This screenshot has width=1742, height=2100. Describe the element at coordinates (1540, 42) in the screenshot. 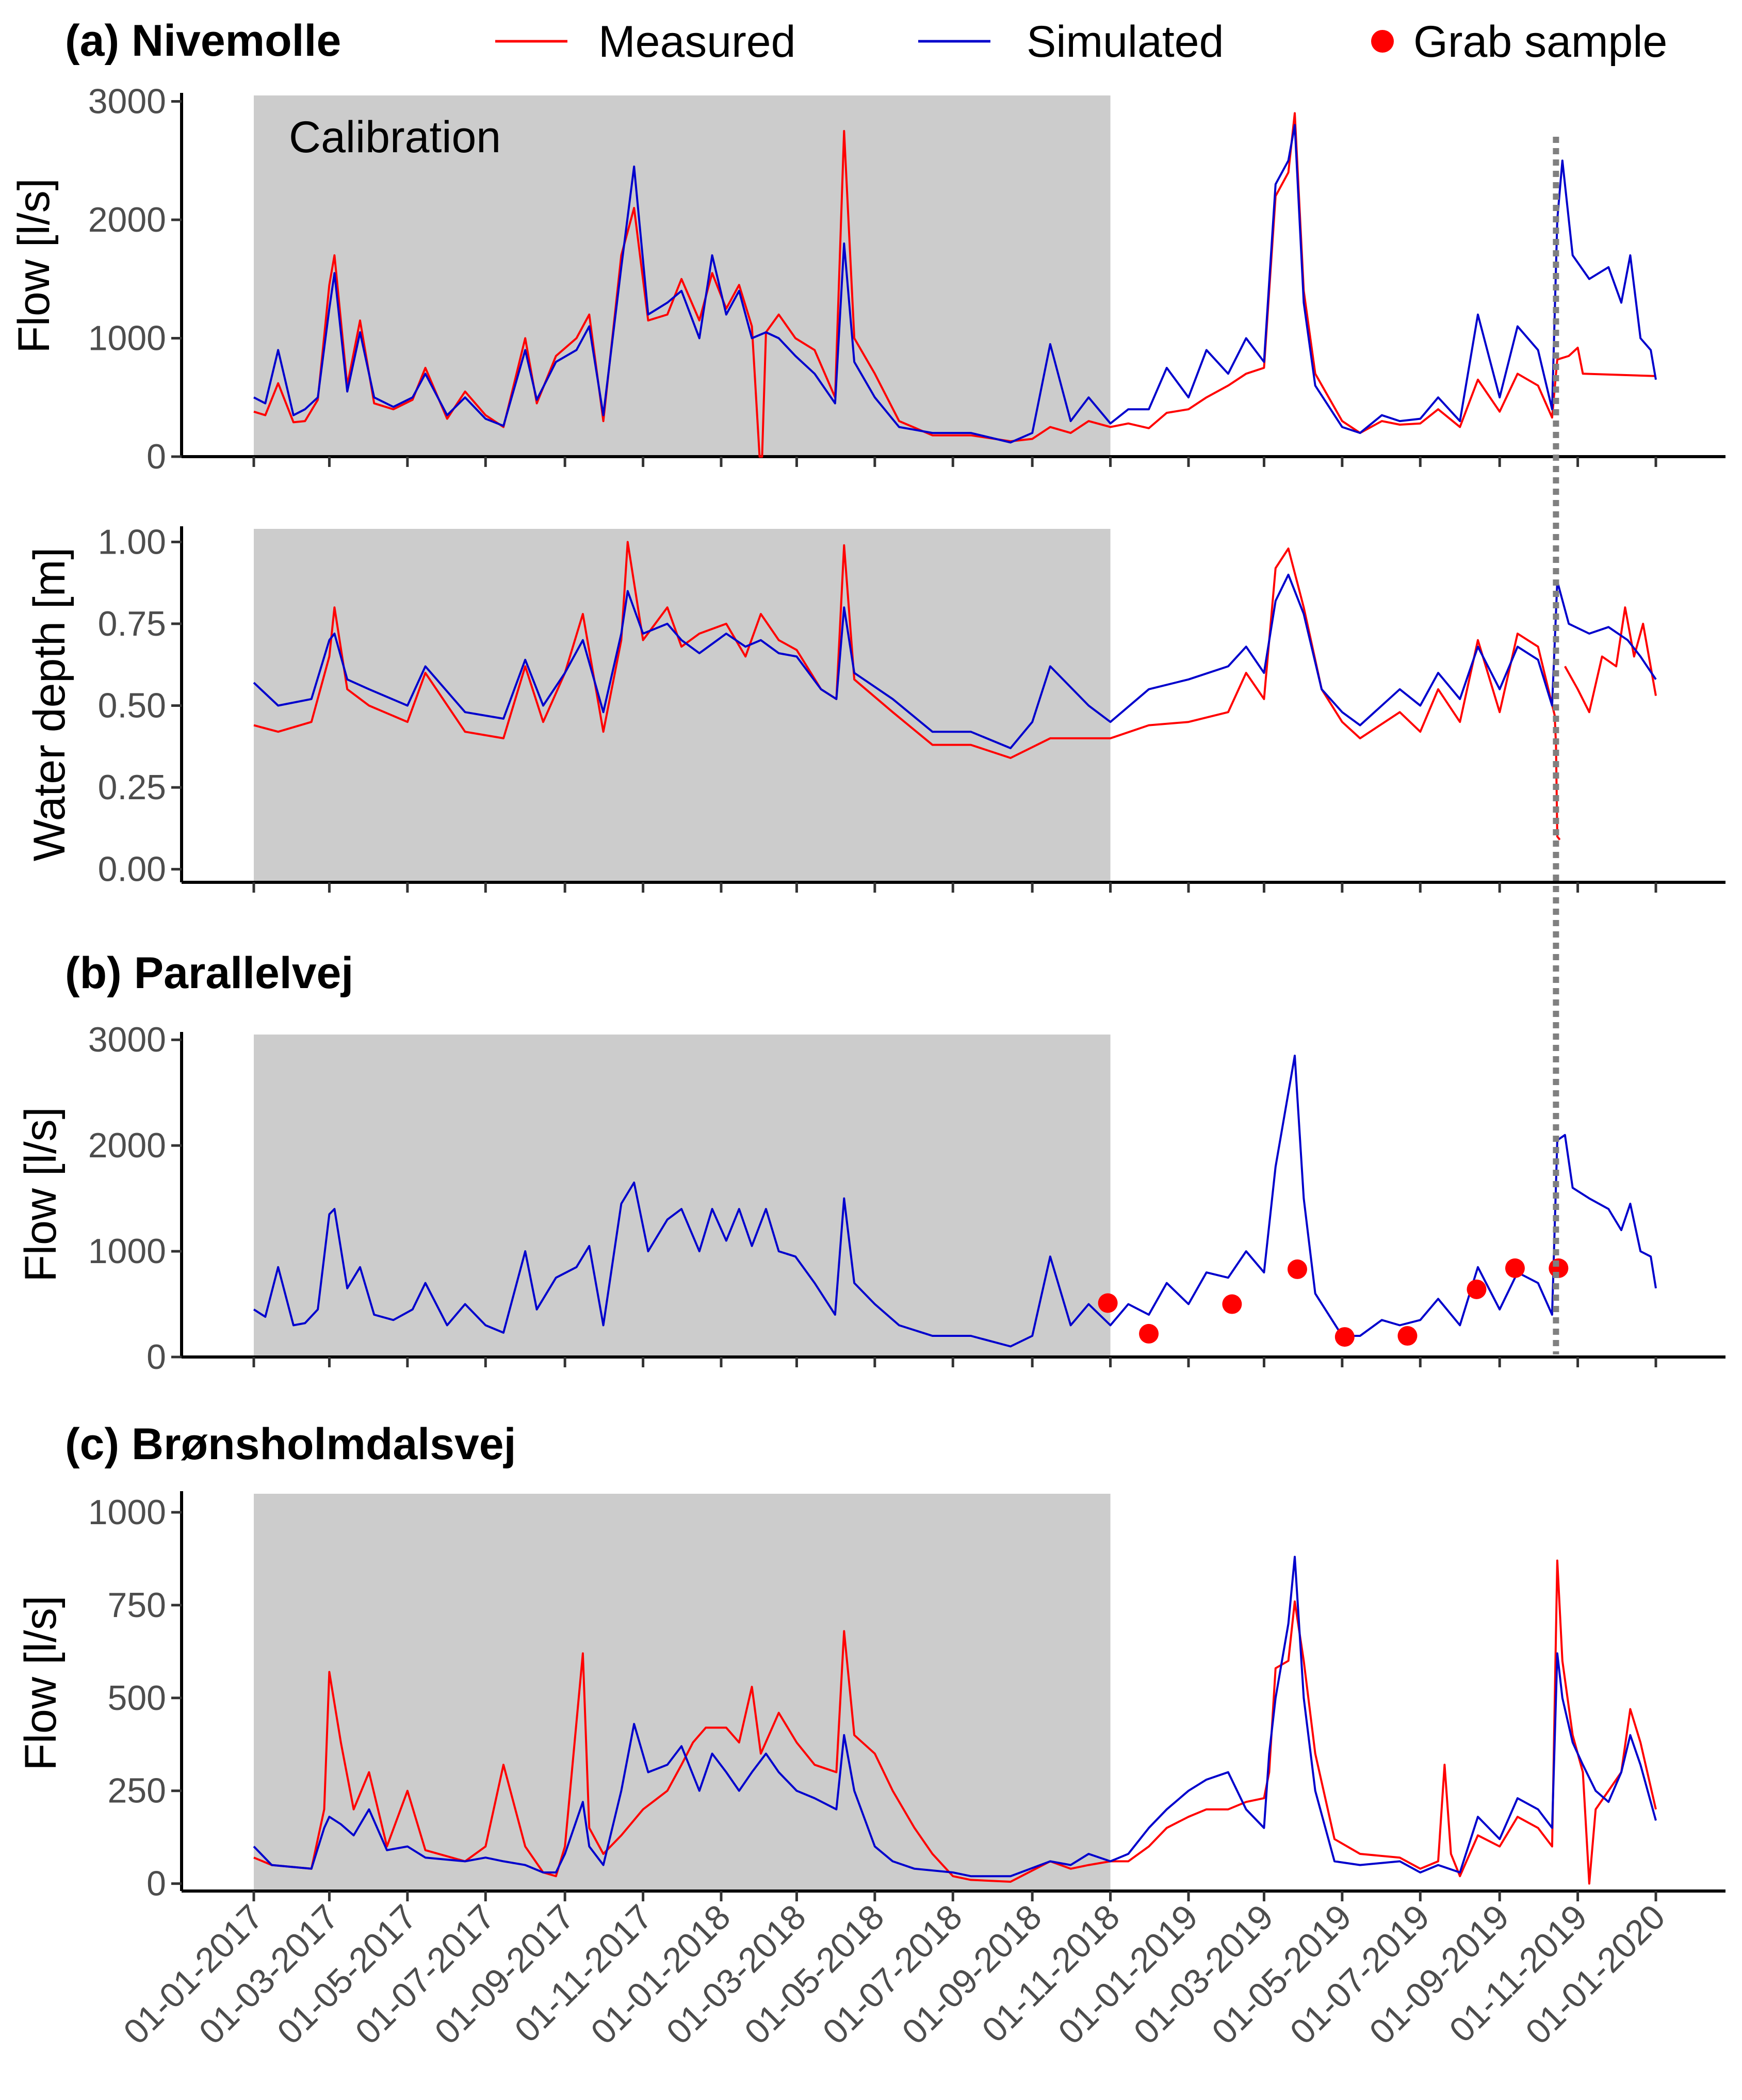

I see `legend-grab-sample-label: Grab sample` at that location.